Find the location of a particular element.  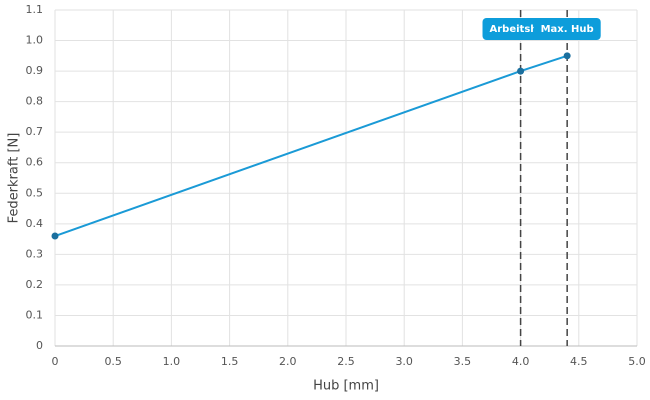

y-tick-label: 0.6 is located at coordinates (35, 162).